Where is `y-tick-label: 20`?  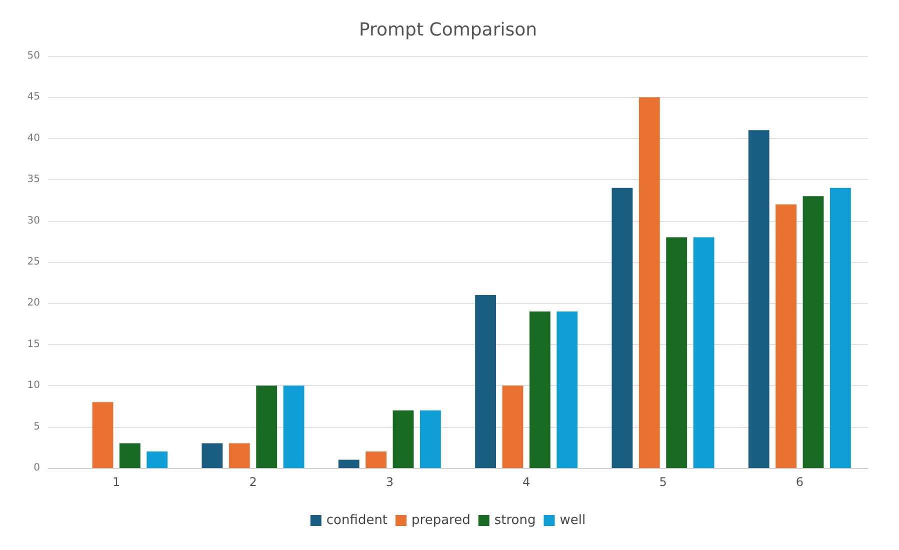
y-tick-label: 20 is located at coordinates (33, 303).